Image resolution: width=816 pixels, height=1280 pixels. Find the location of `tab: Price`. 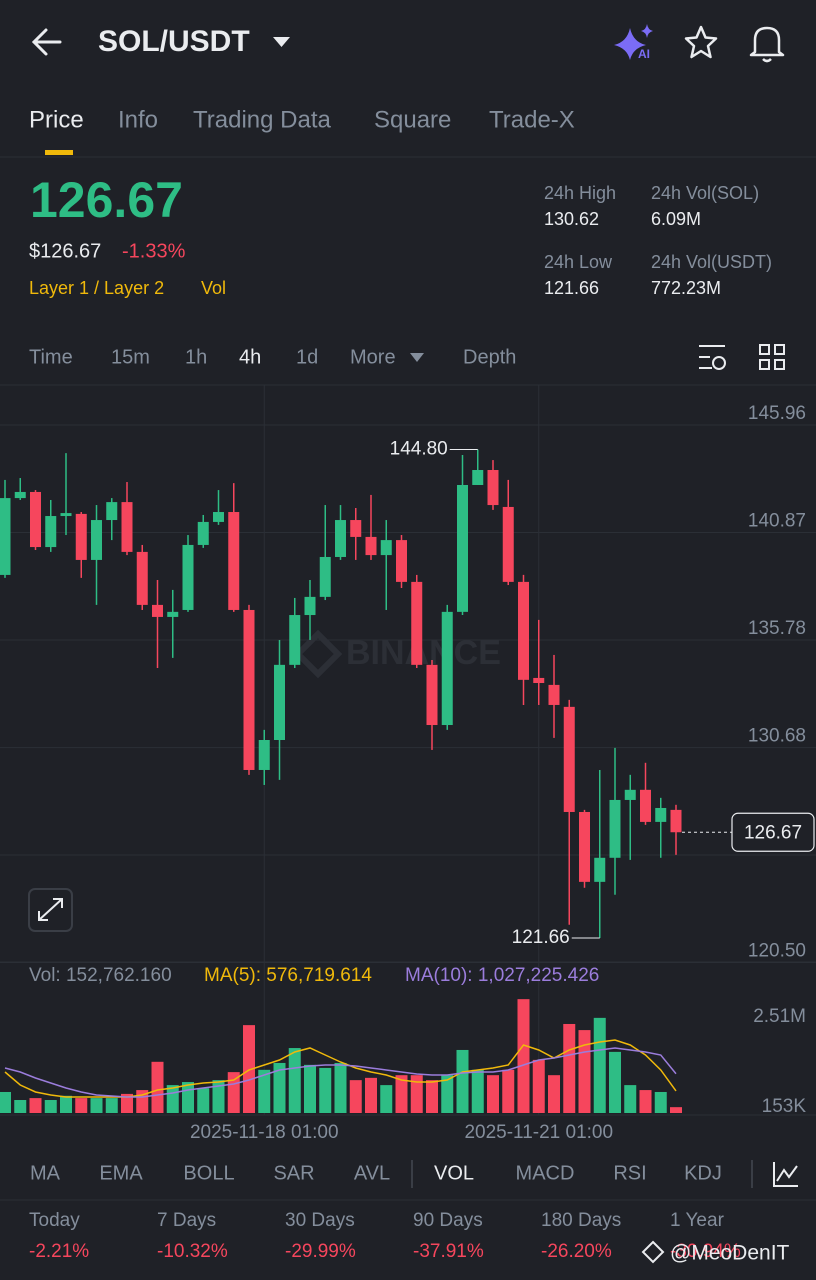

tab: Price is located at coordinates (56, 119).